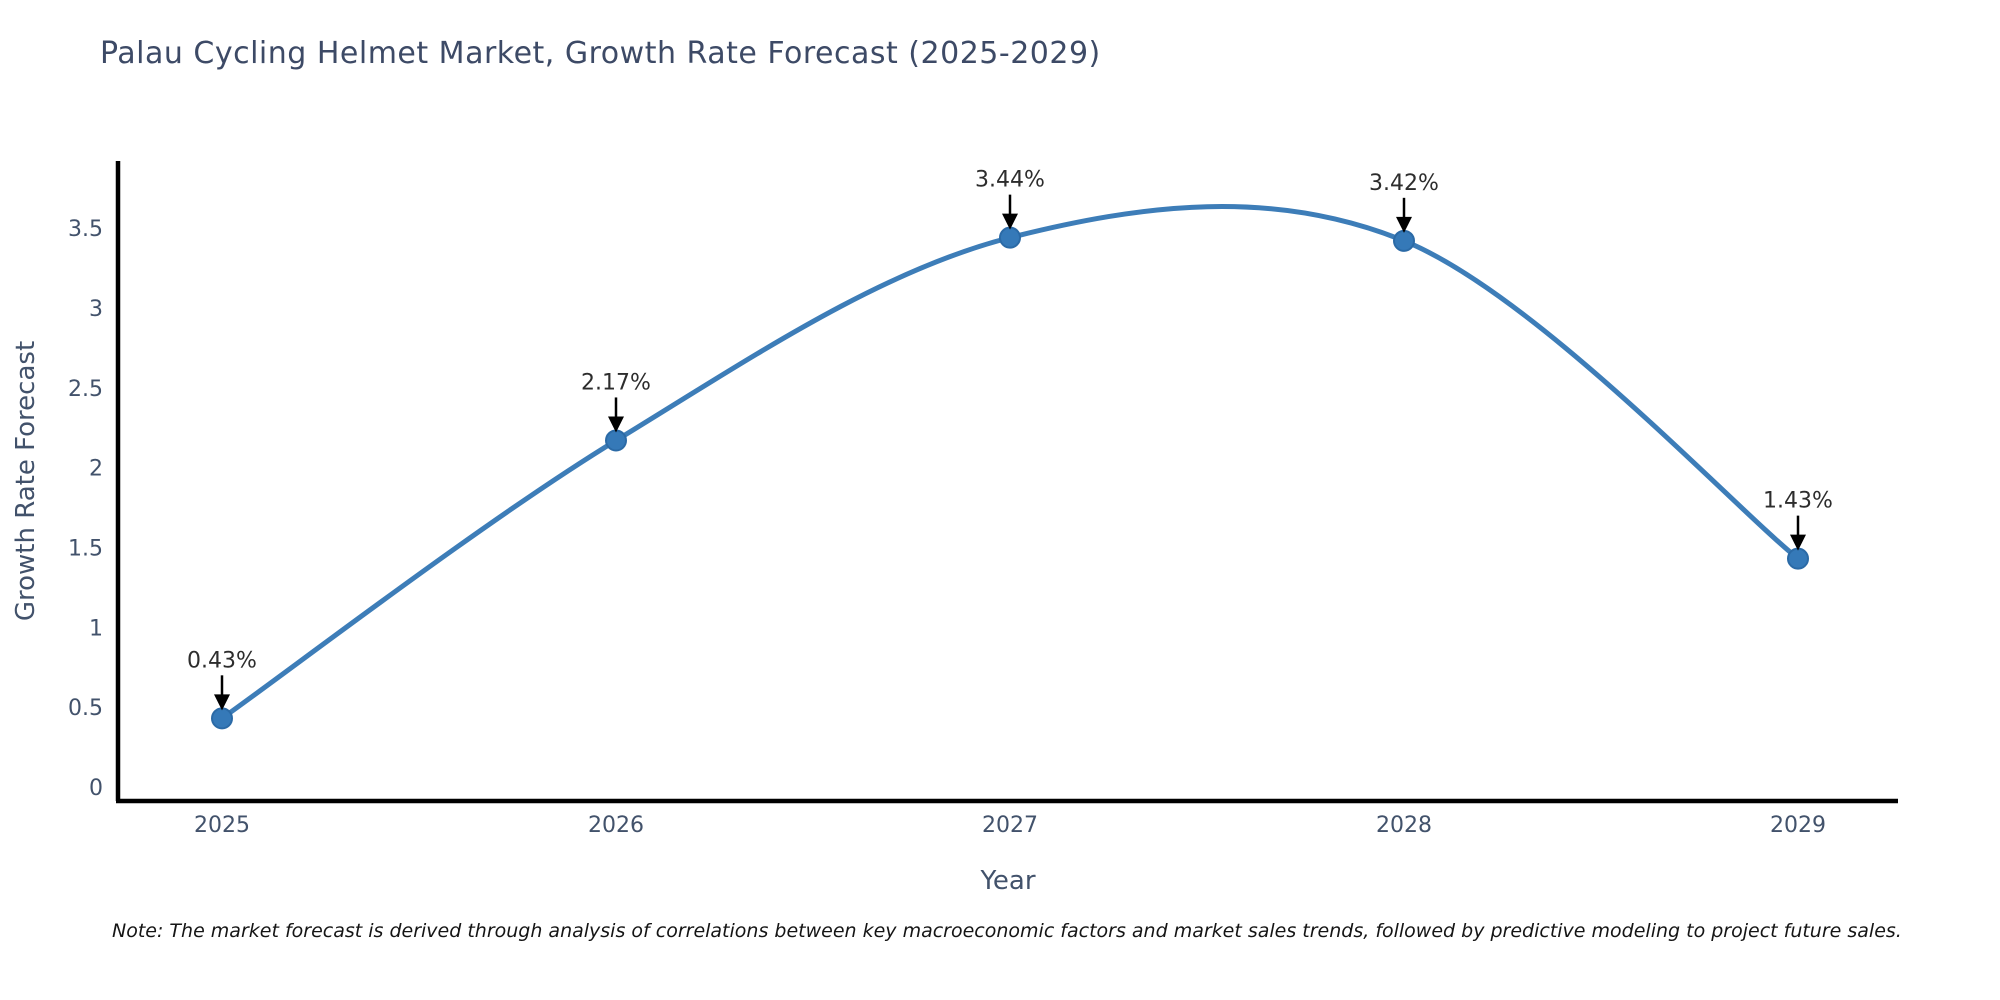 This screenshot has height=1000, width=2000. What do you see at coordinates (96, 469) in the screenshot?
I see `y-tick-label: 2` at bounding box center [96, 469].